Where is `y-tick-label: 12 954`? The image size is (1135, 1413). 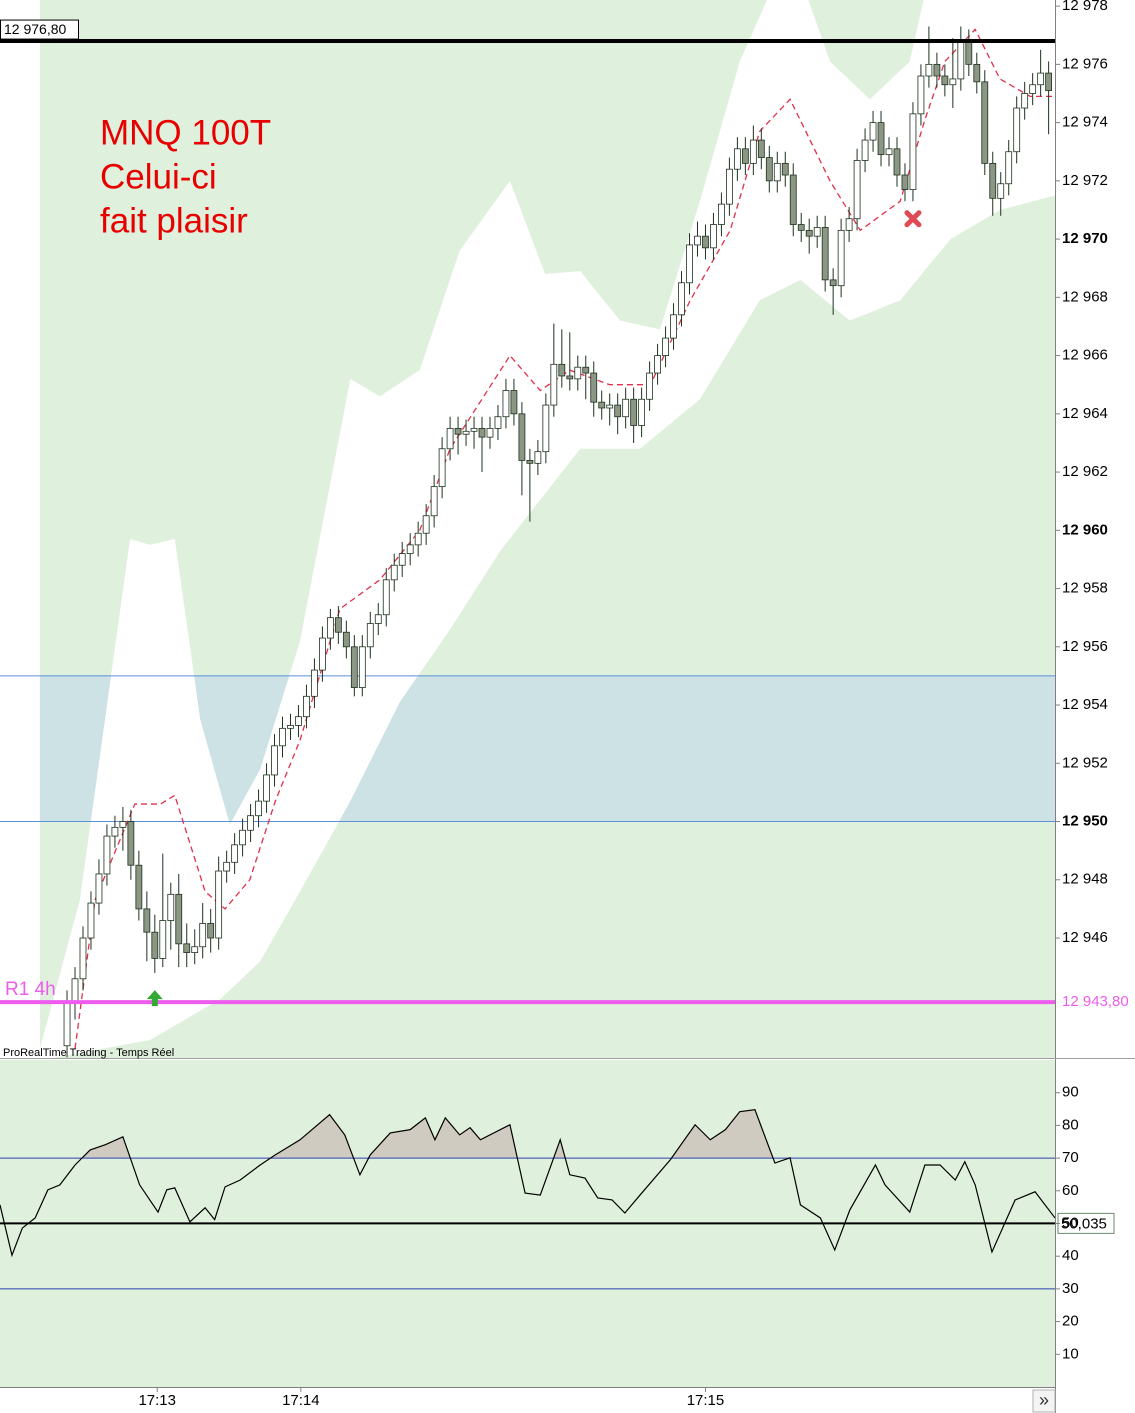 y-tick-label: 12 954 is located at coordinates (1085, 704).